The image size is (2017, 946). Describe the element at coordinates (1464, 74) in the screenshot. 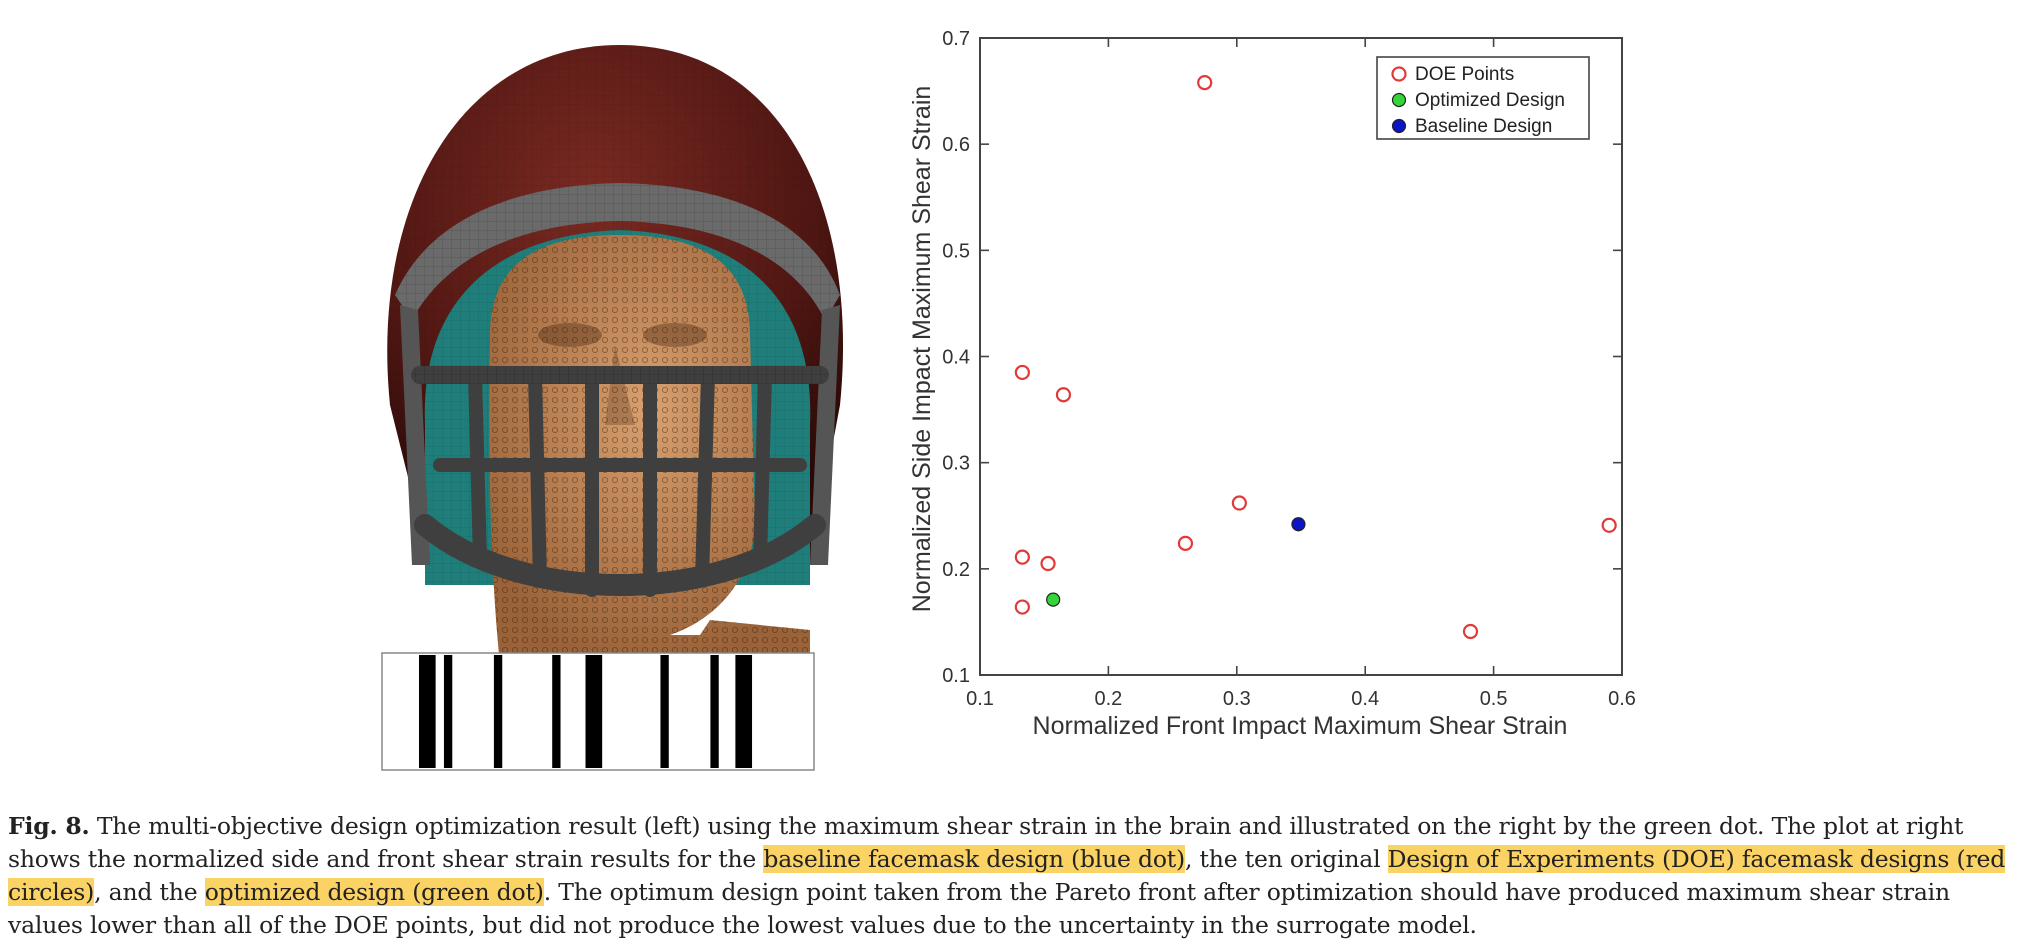

I see `legend-label: DOE Points` at that location.